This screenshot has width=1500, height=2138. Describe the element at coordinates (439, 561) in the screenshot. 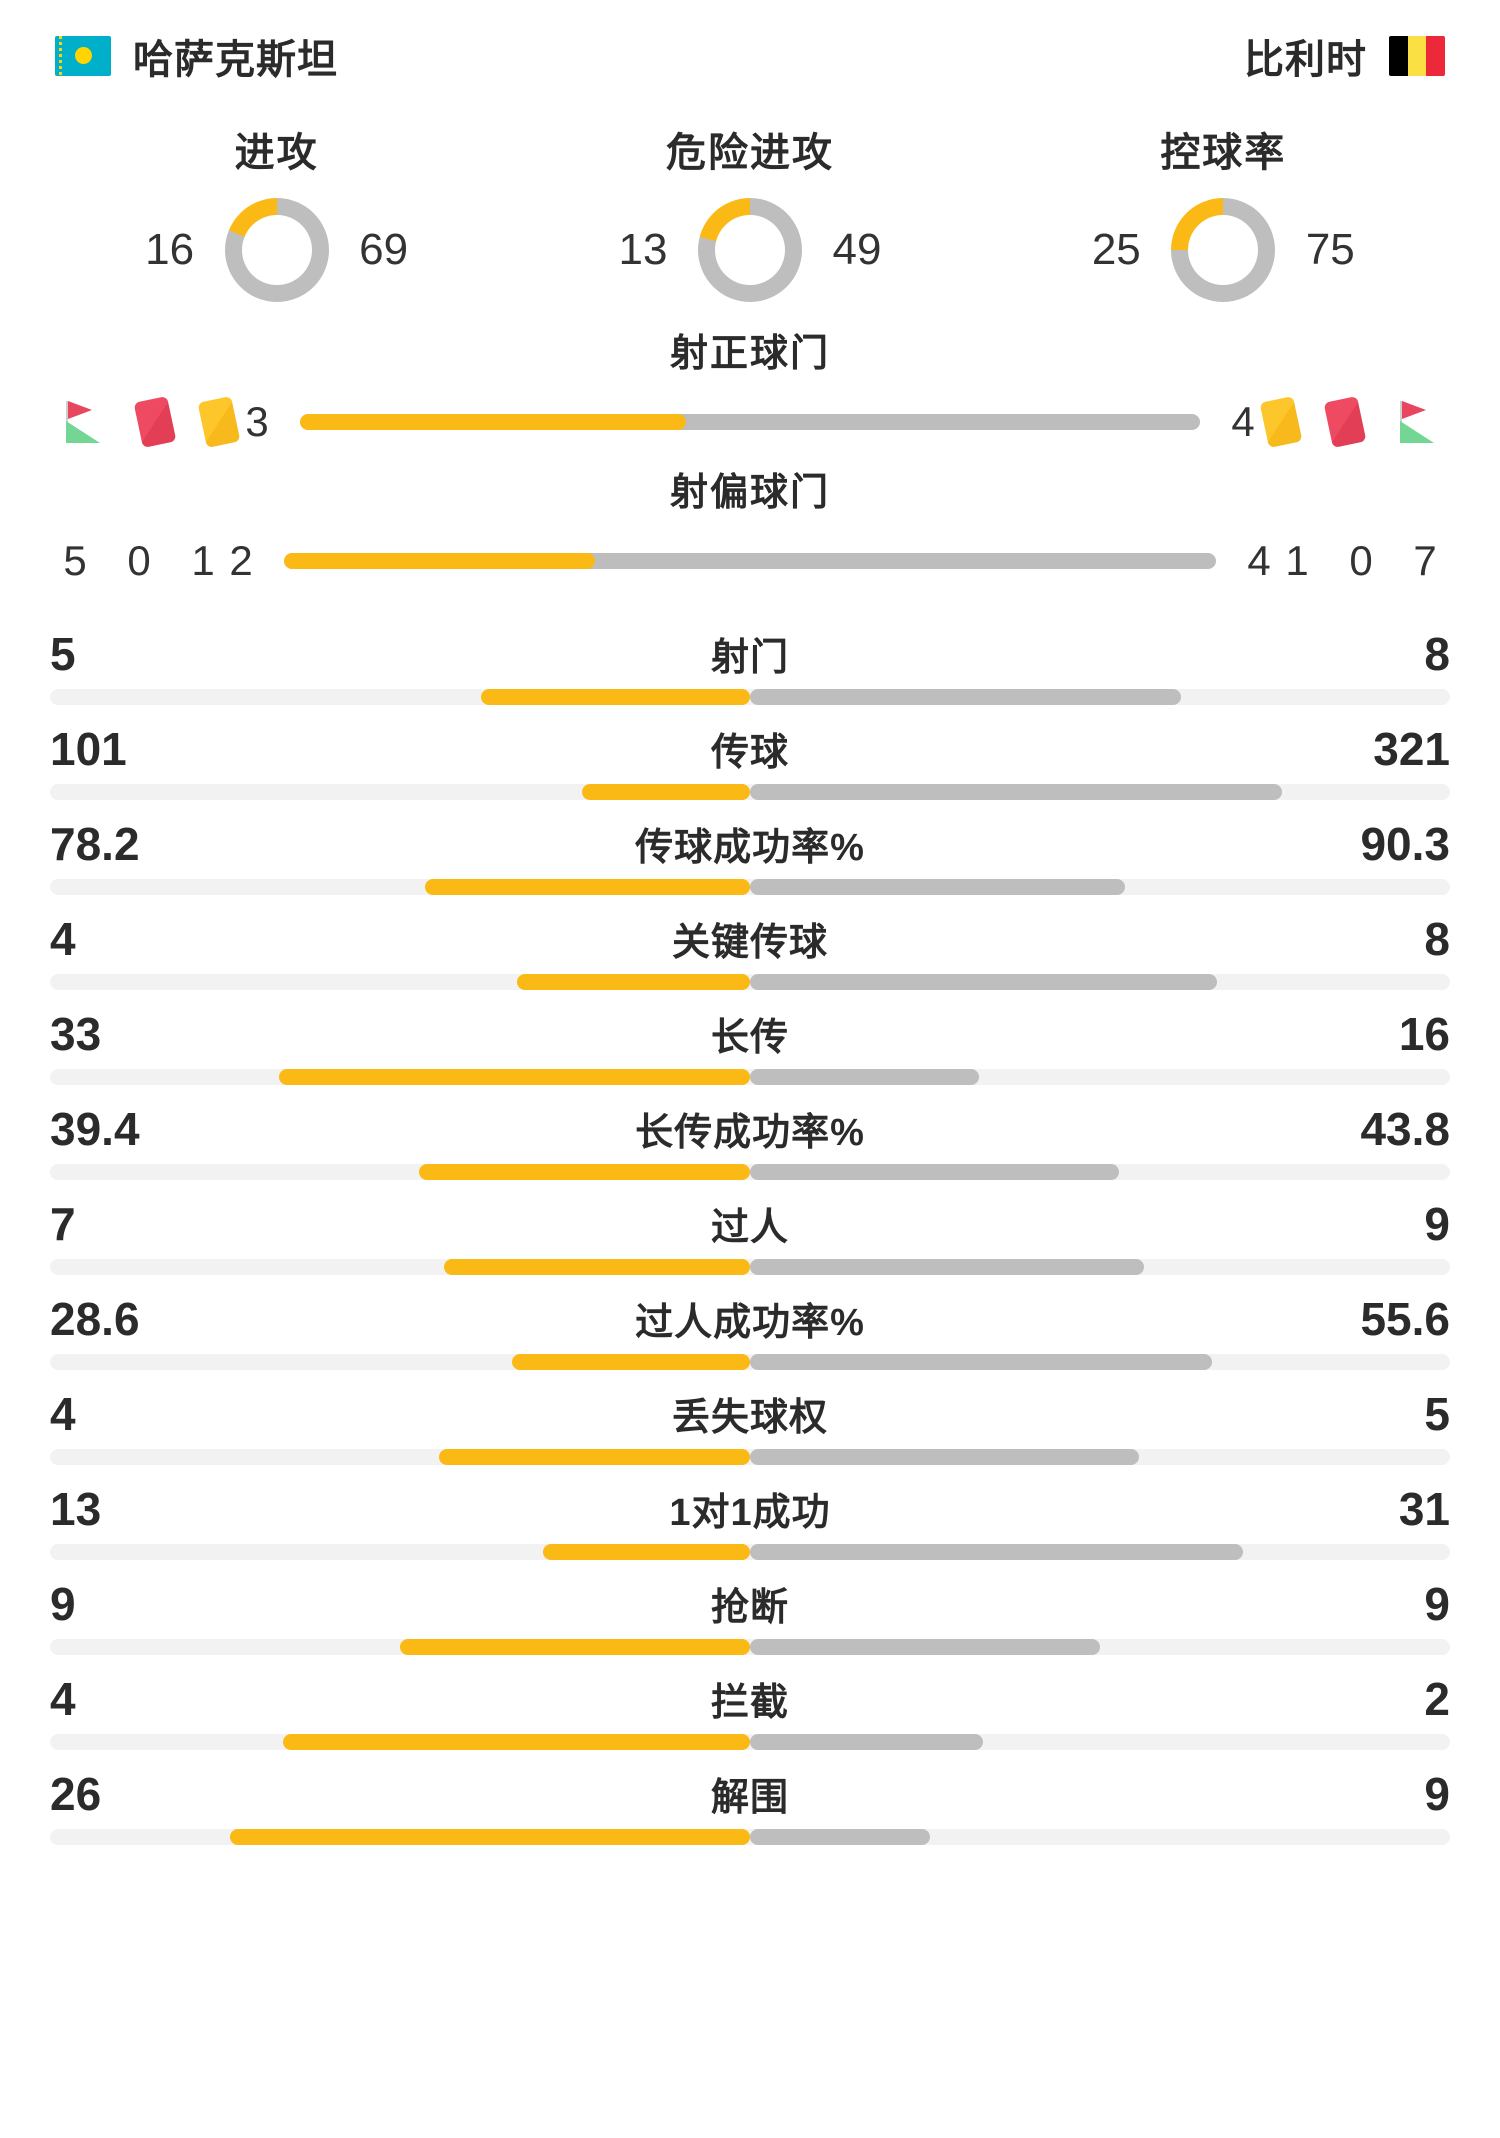

I see `shots-off-target-bar-fill` at that location.